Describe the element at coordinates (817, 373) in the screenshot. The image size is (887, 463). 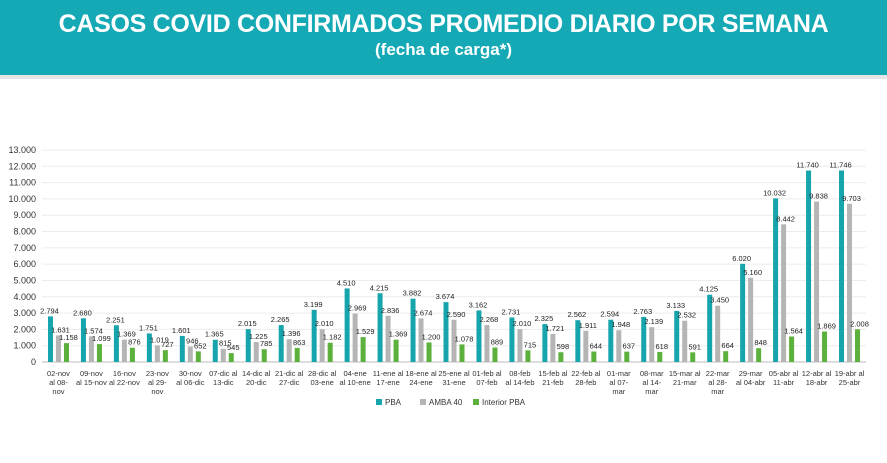
I see `x-tick-label: 12-abr al` at that location.